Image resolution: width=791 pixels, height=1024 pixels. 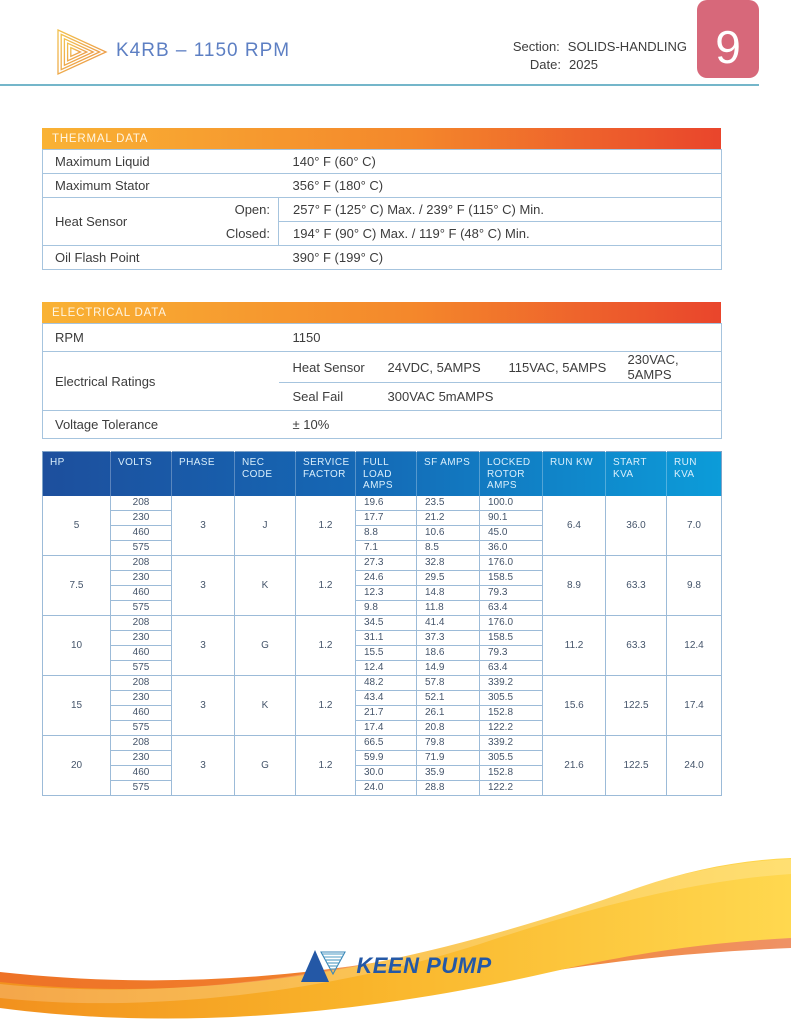 What do you see at coordinates (381, 138) in the screenshot?
I see `thermal-data-title-bar: THERMAL DATA` at bounding box center [381, 138].